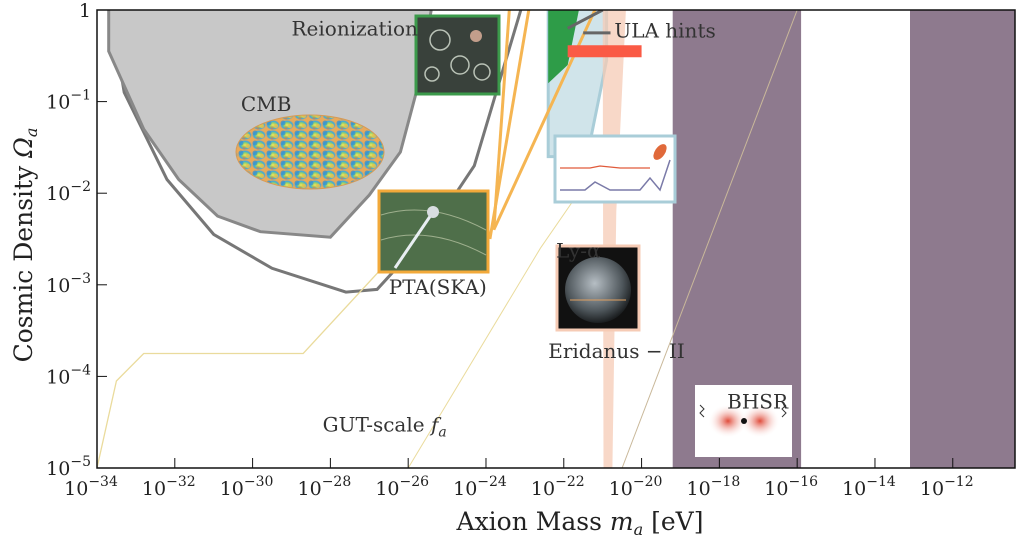  I want to click on reionization-simulation-image, so click(457, 55).